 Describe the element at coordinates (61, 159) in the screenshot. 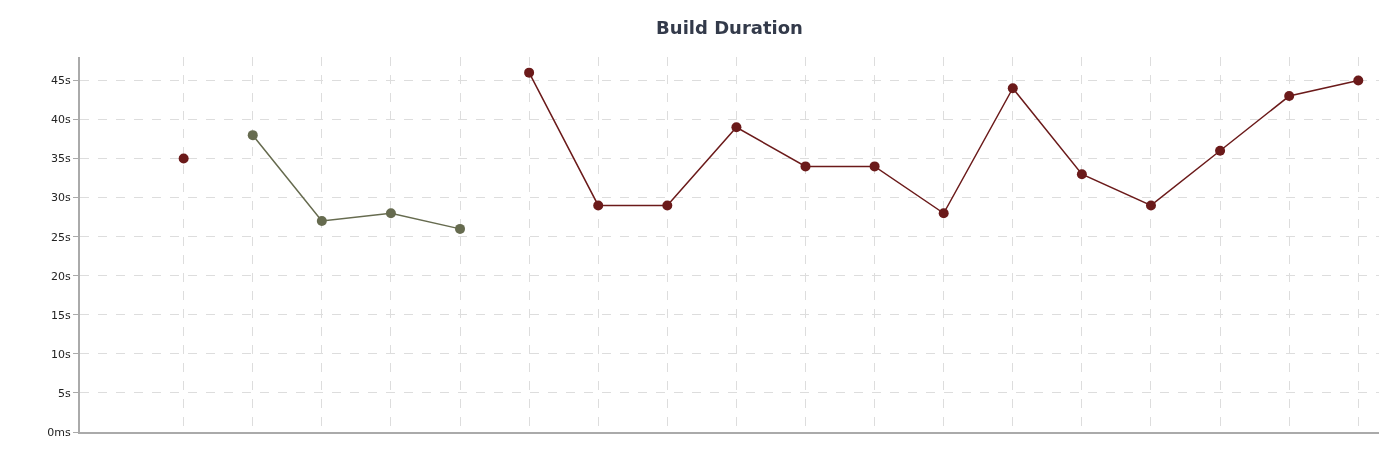

I see `y-tick-label: 35s` at that location.